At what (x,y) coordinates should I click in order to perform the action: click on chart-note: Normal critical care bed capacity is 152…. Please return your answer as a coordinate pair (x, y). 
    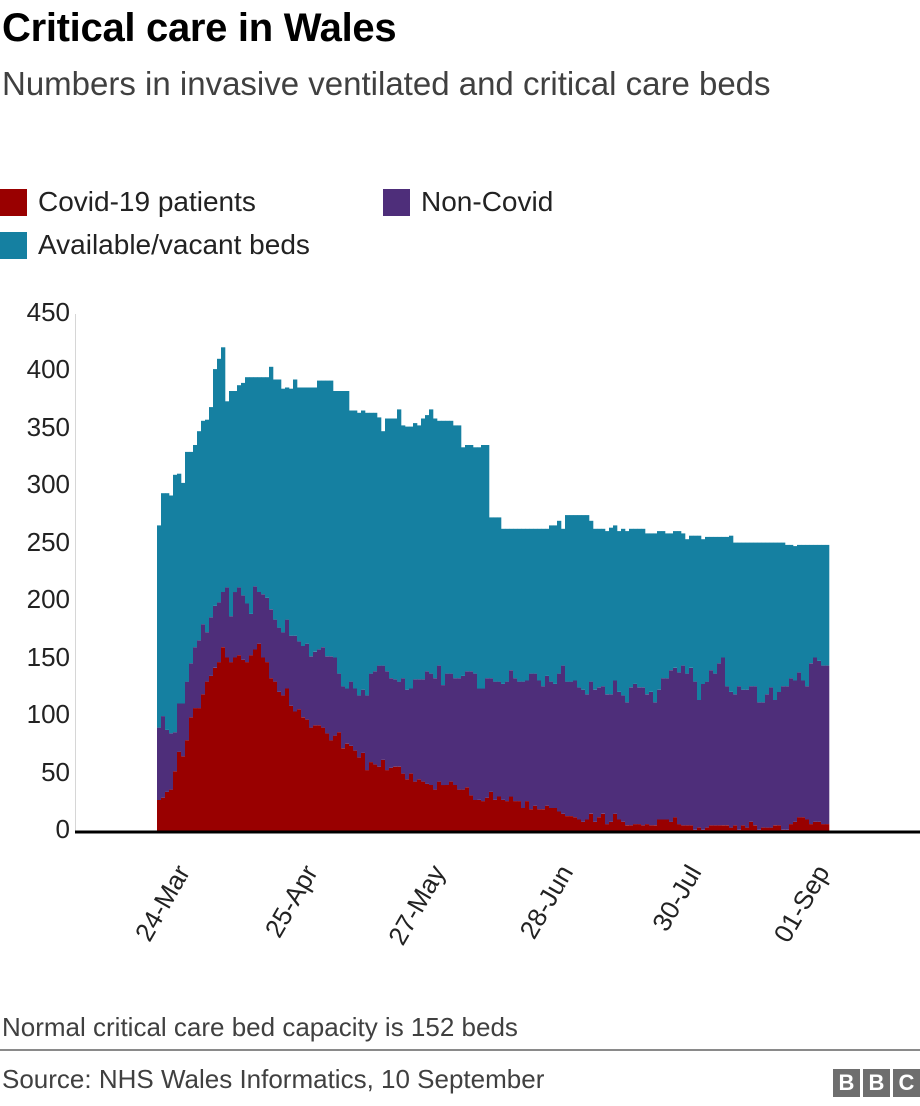
    Looking at the image, I should click on (260, 1027).